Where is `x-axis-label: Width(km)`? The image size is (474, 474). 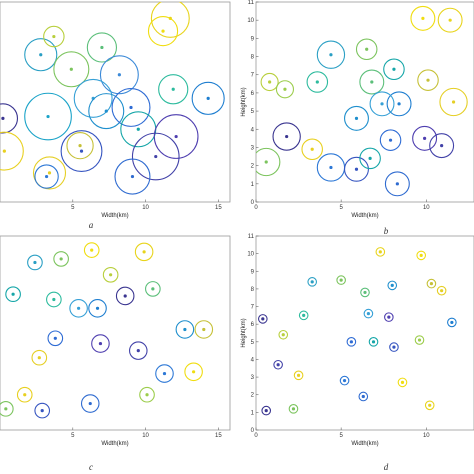
x-axis-label: Width(km) is located at coordinates (364, 444).